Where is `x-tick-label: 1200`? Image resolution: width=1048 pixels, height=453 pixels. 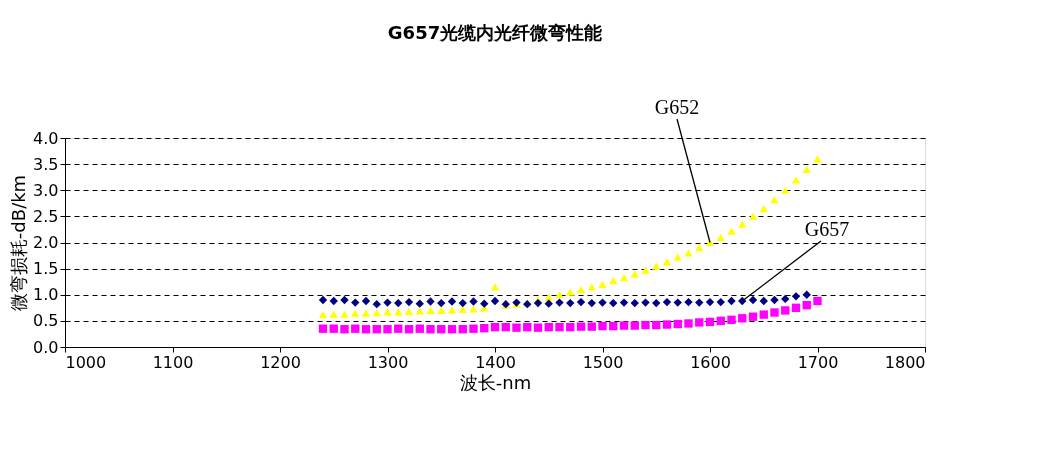 x-tick-label: 1200 is located at coordinates (280, 362).